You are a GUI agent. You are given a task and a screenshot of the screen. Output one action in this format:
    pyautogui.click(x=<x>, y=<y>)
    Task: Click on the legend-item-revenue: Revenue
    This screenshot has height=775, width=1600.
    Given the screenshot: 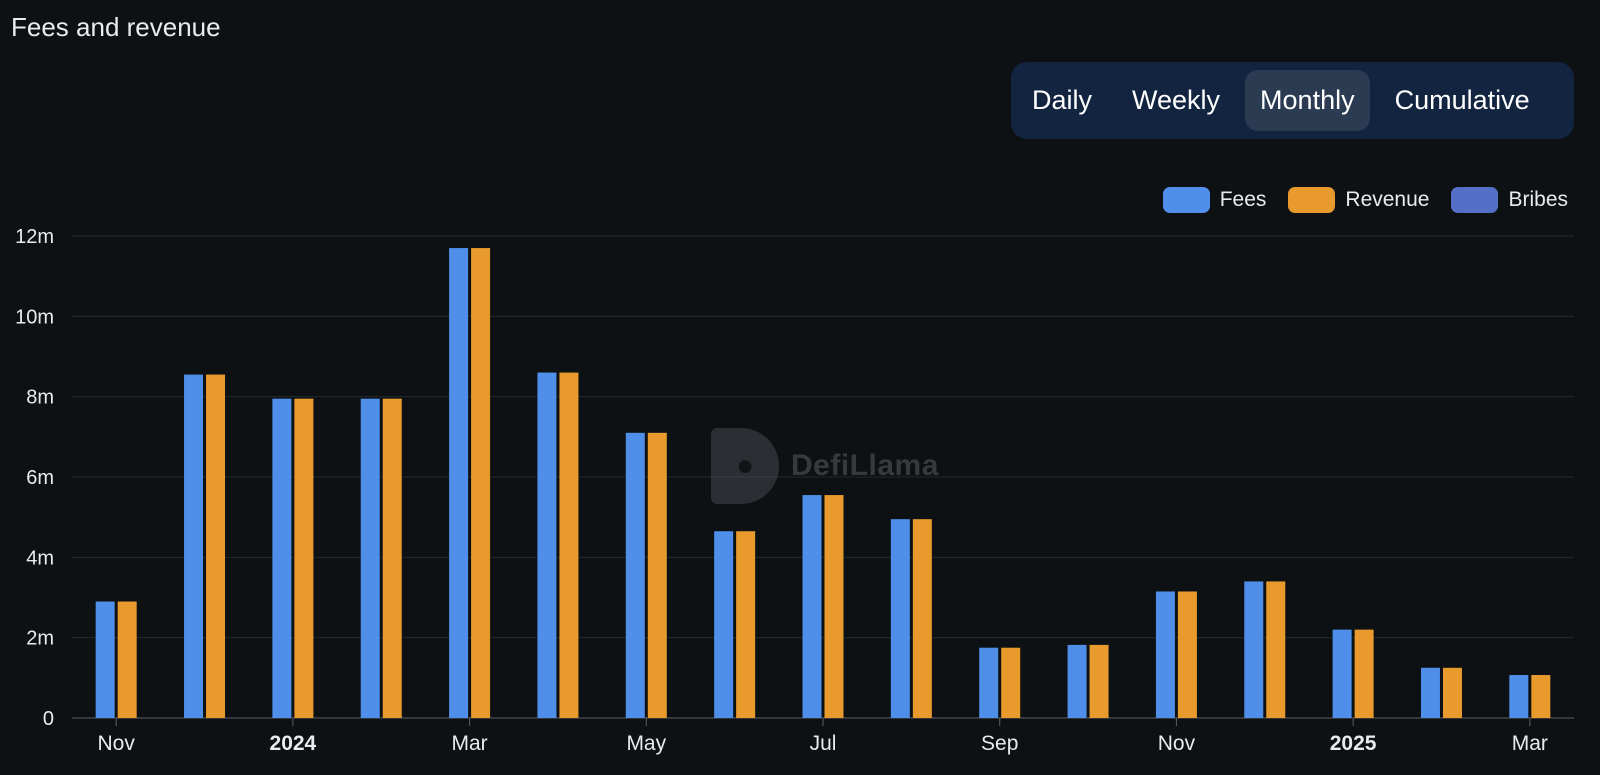 What is the action you would take?
    pyautogui.click(x=1358, y=200)
    